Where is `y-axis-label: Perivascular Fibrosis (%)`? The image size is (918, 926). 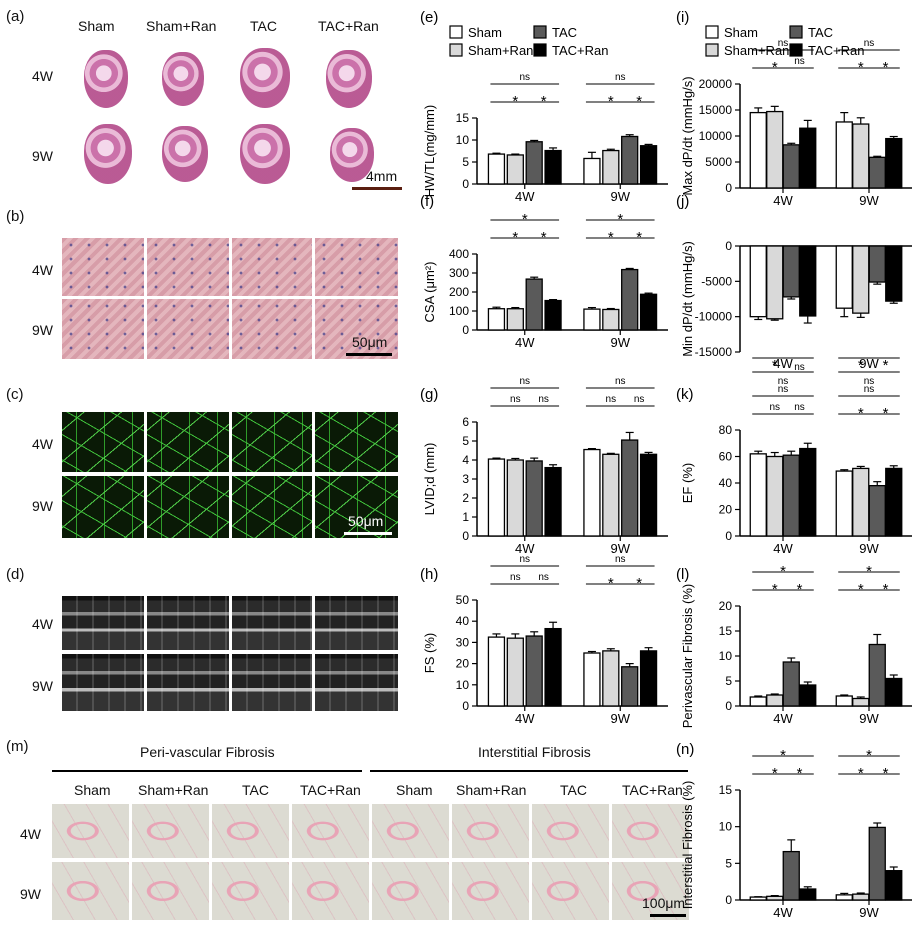
y-axis-label: Perivascular Fibrosis (%) is located at coordinates (687, 656).